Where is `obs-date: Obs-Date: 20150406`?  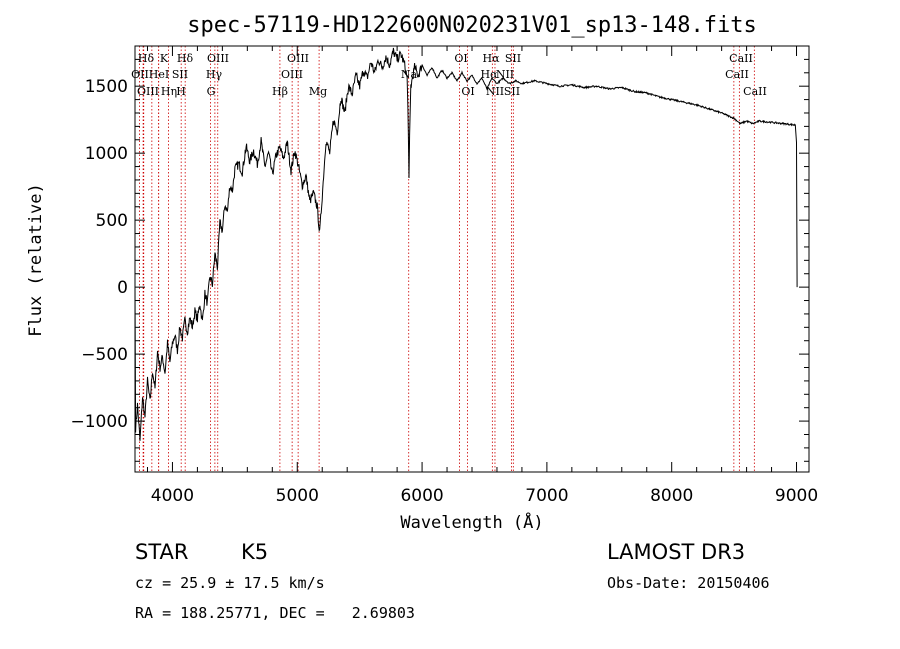 obs-date: Obs-Date: 20150406 is located at coordinates (688, 583).